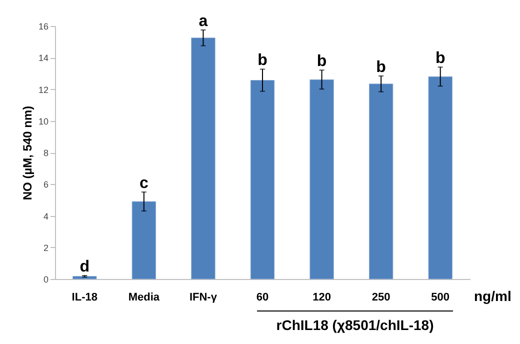 This screenshot has width=520, height=344. Describe the element at coordinates (493, 296) in the screenshot. I see `text: ng/ml` at that location.